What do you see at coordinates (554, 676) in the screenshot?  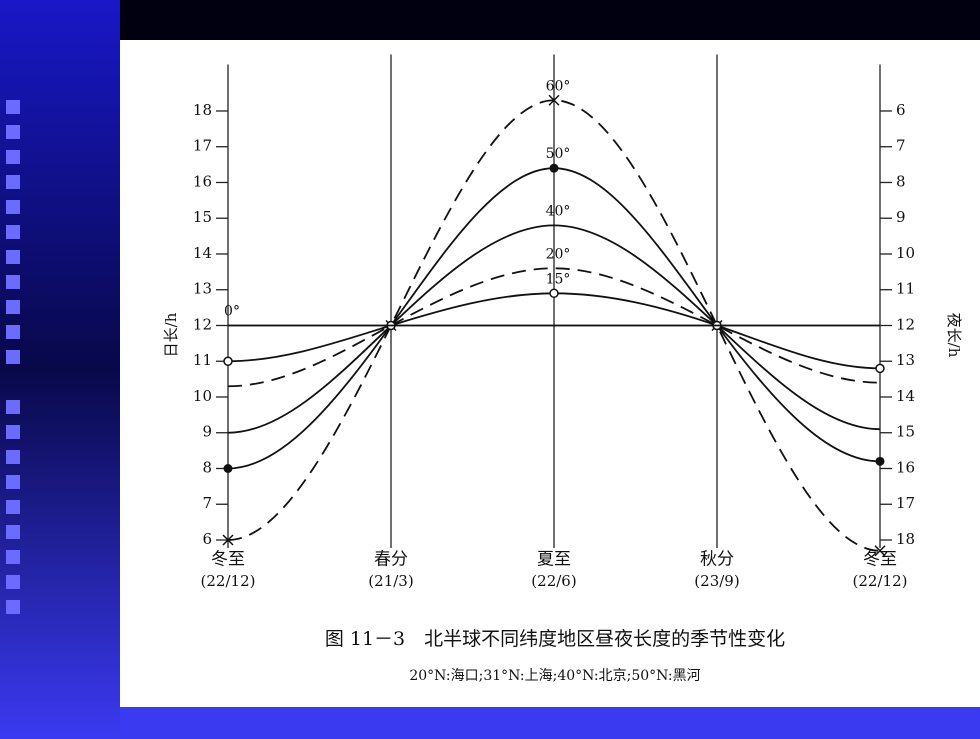 I see `caption-note: 20°N:海口;31°N:上海;40°N:北京;50°N:黑河` at bounding box center [554, 676].